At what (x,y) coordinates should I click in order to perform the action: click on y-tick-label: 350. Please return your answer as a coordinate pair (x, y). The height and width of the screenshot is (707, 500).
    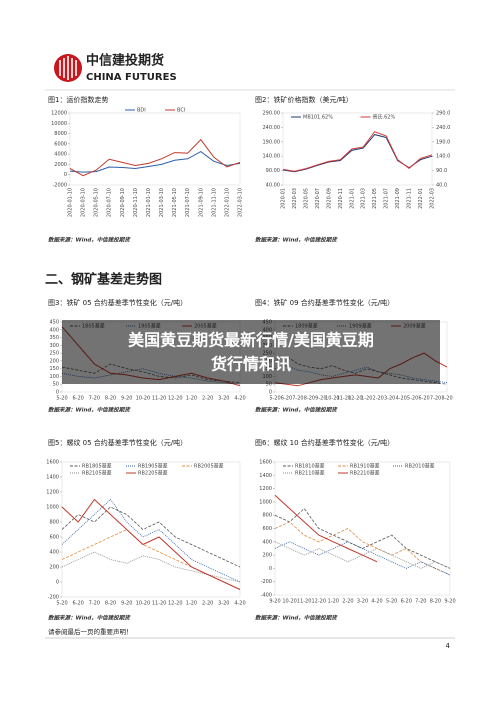
    Looking at the image, I should click on (54, 338).